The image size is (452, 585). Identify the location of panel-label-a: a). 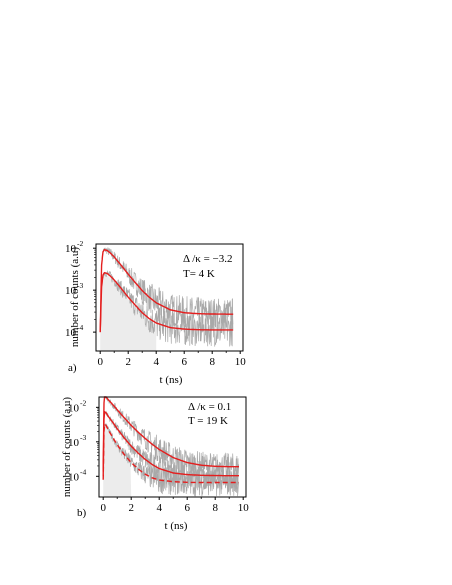
(72, 368).